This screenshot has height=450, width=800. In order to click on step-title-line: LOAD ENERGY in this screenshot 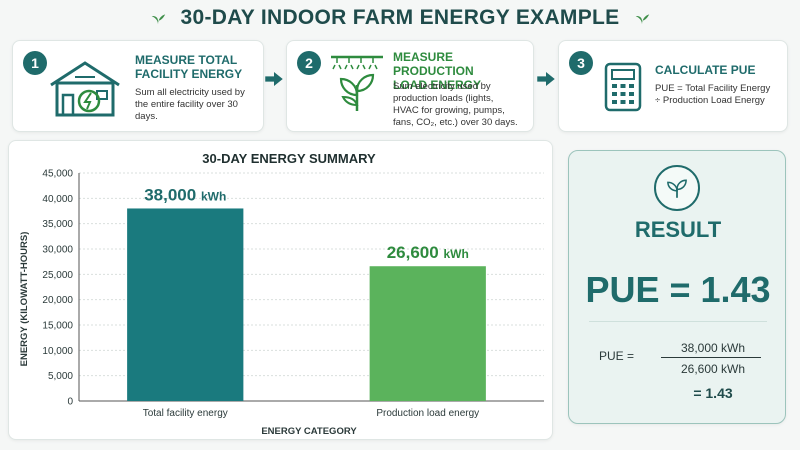, I will do `click(437, 85)`.